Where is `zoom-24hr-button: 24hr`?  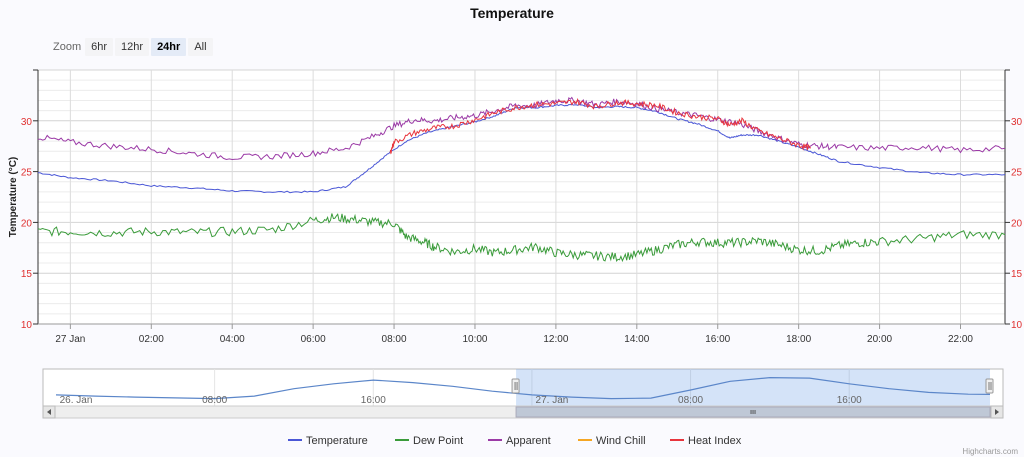 zoom-24hr-button: 24hr is located at coordinates (169, 47).